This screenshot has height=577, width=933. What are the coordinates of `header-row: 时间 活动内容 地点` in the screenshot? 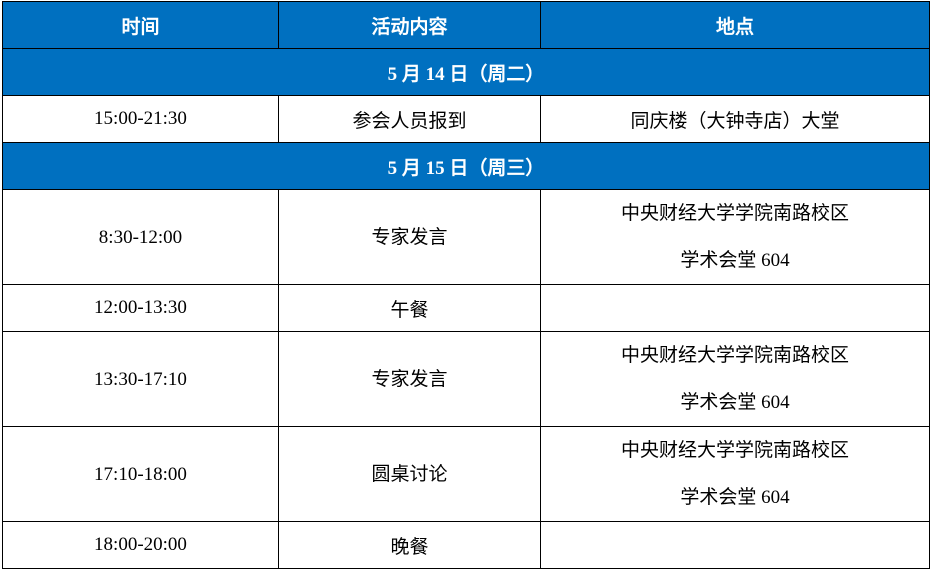 It's located at (466, 25).